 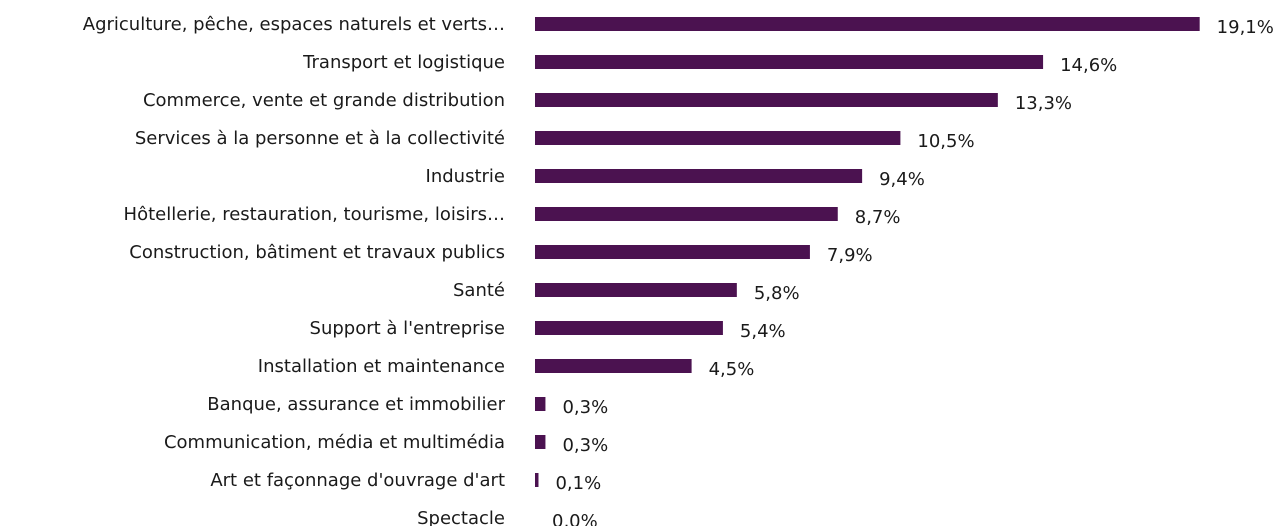 I want to click on value-label: 13,3%, so click(x=1043, y=103).